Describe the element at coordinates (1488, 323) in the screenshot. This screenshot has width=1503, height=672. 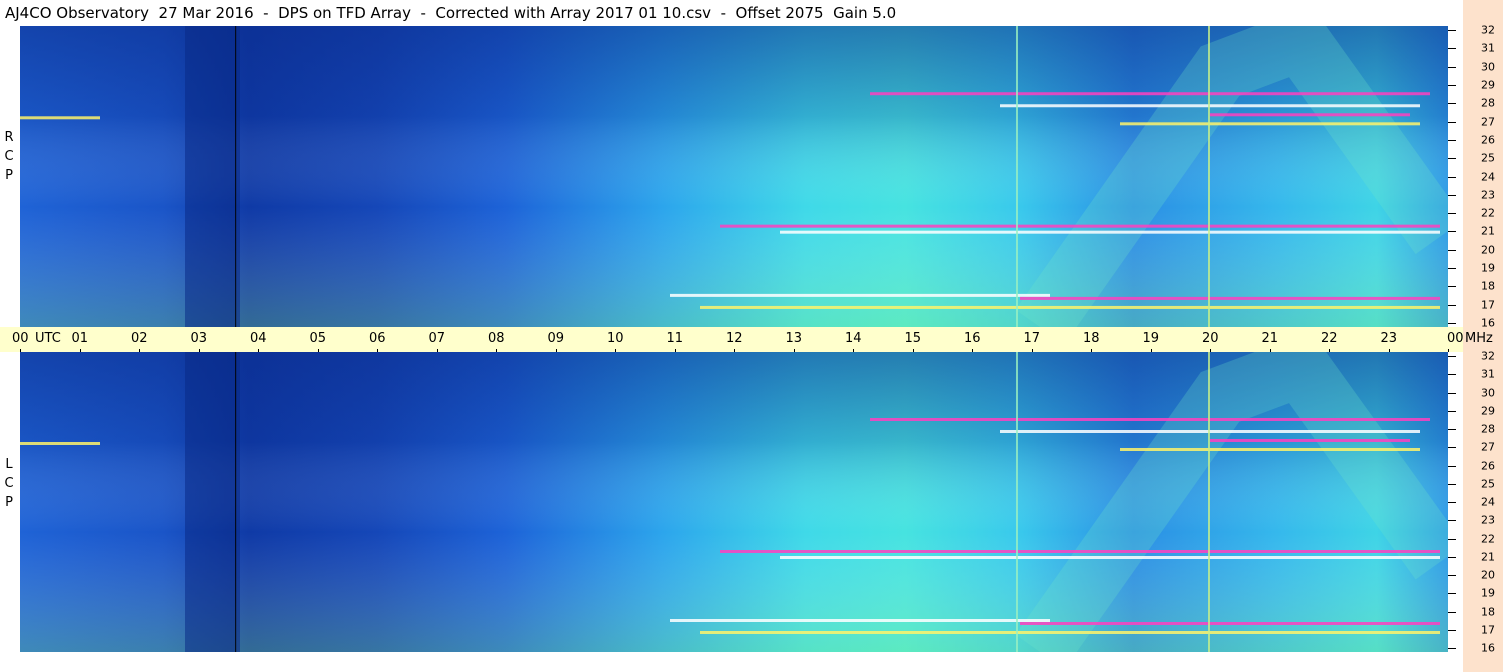
I see `y-tick-label: 16` at that location.